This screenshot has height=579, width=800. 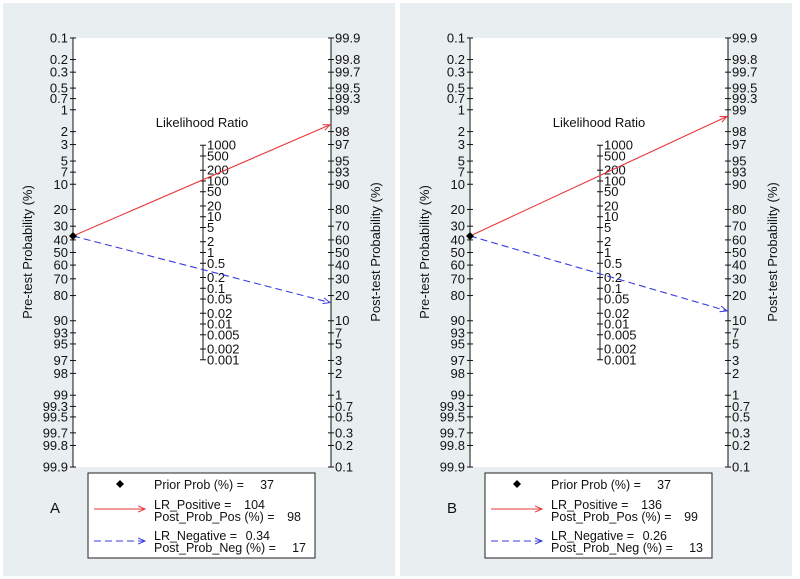 I want to click on pre-tick-label: 40, so click(x=61, y=239).